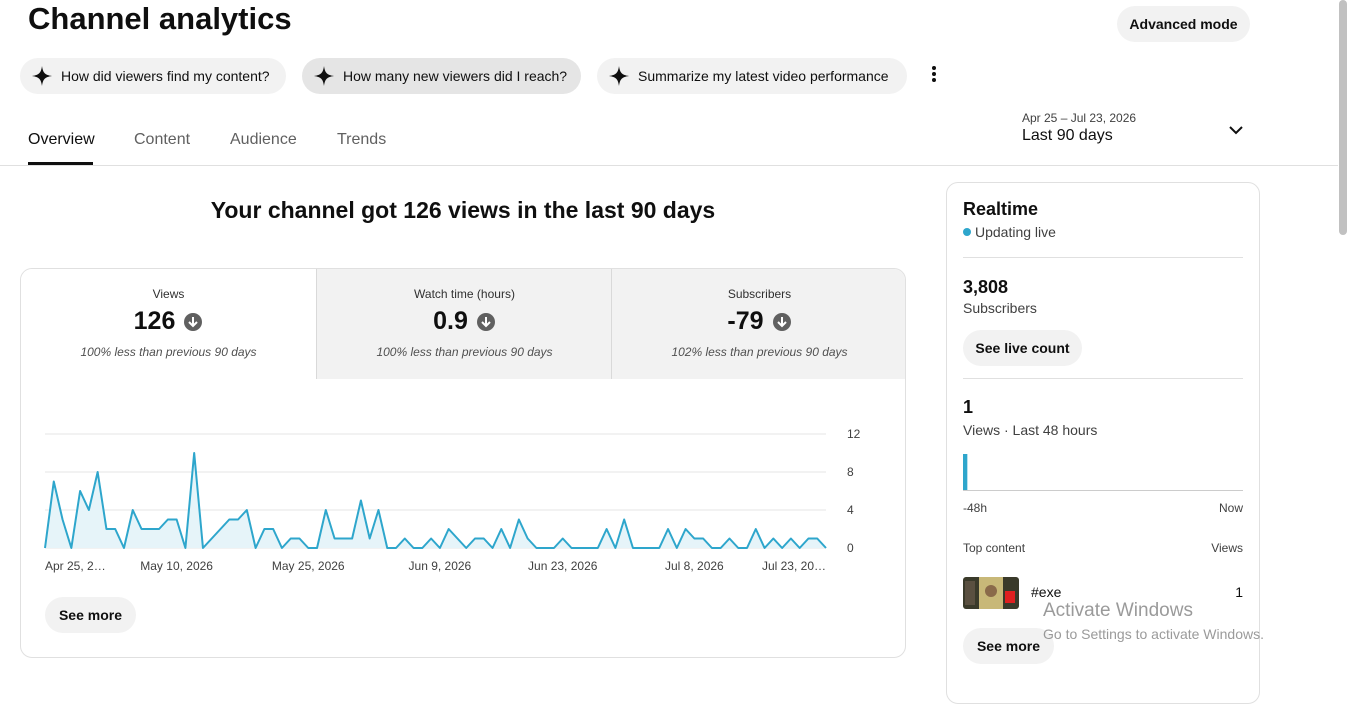 This screenshot has width=1348, height=704. I want to click on tab: Content, so click(162, 139).